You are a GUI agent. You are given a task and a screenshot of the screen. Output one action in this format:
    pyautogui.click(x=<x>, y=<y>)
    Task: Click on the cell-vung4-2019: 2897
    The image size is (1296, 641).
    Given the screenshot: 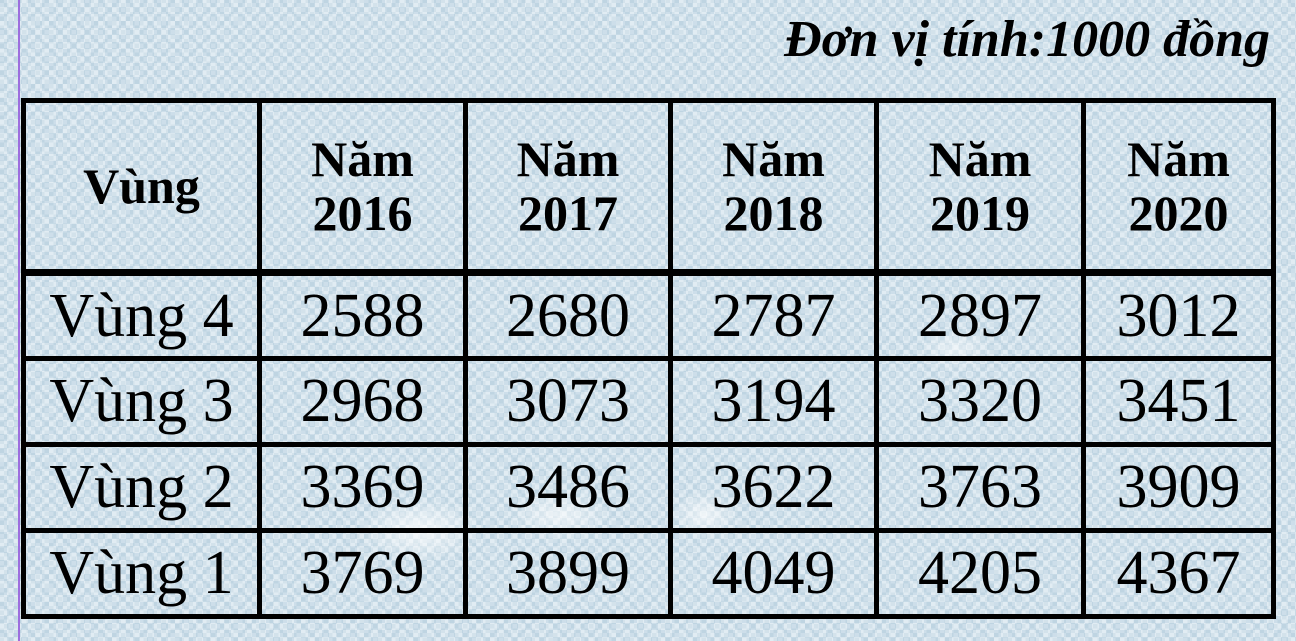 What is the action you would take?
    pyautogui.click(x=980, y=315)
    